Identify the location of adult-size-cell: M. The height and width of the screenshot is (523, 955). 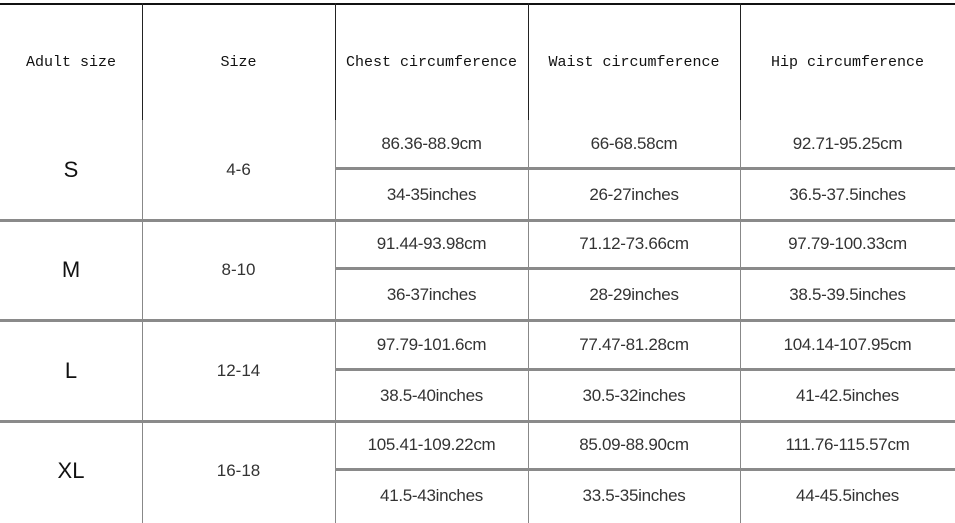
(71, 269).